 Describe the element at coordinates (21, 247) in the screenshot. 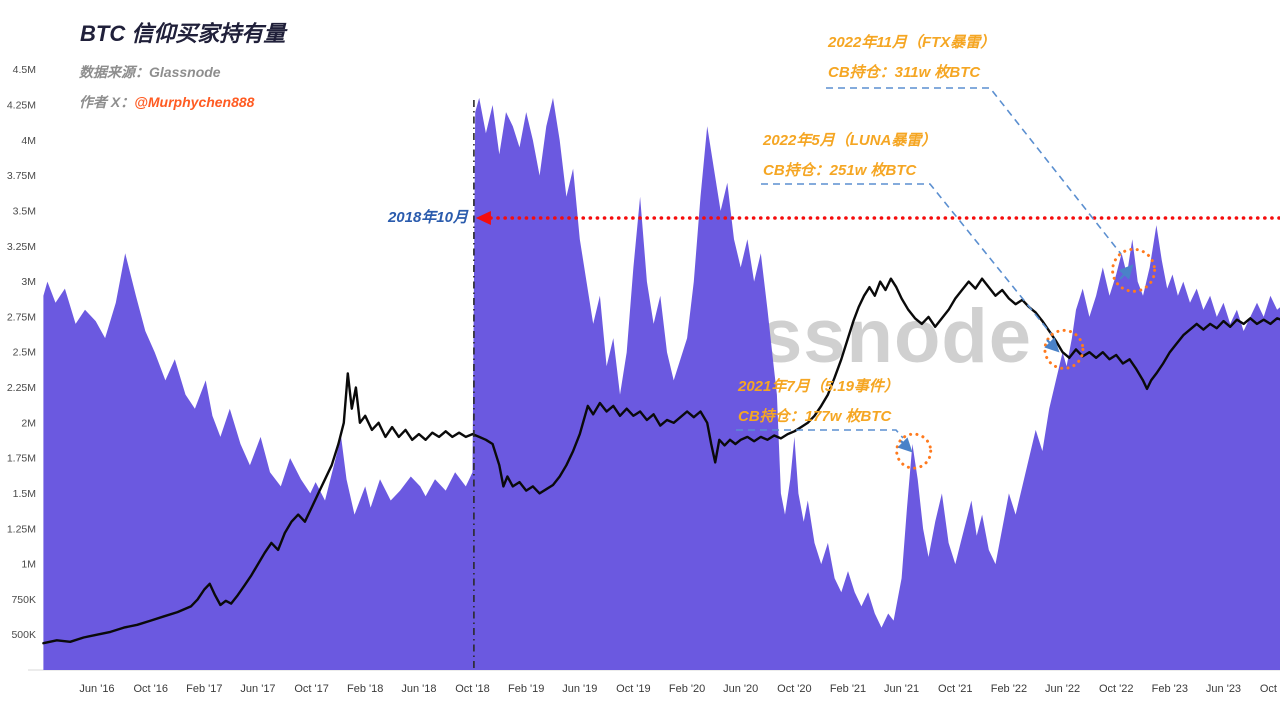

I see `y-axis-label: 3.25M` at that location.